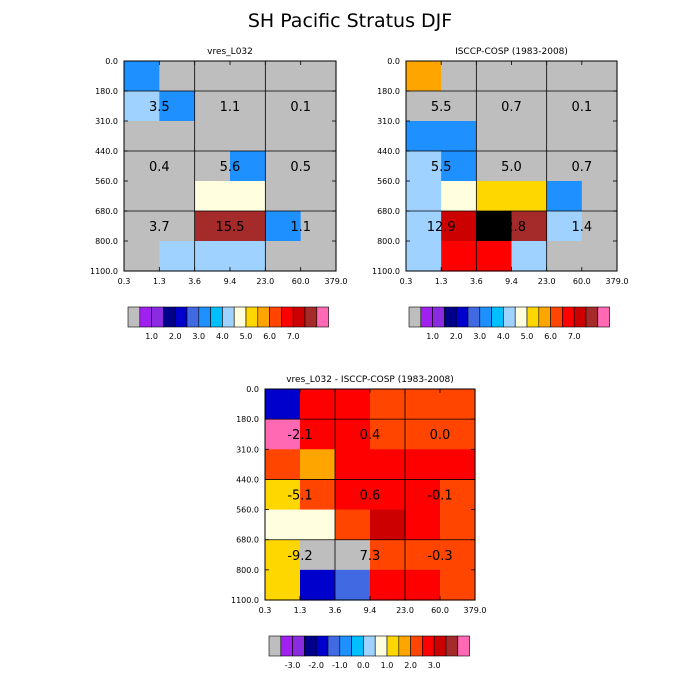  What do you see at coordinates (511, 227) in the screenshot?
I see `annotation-value: 22.8` at bounding box center [511, 227].